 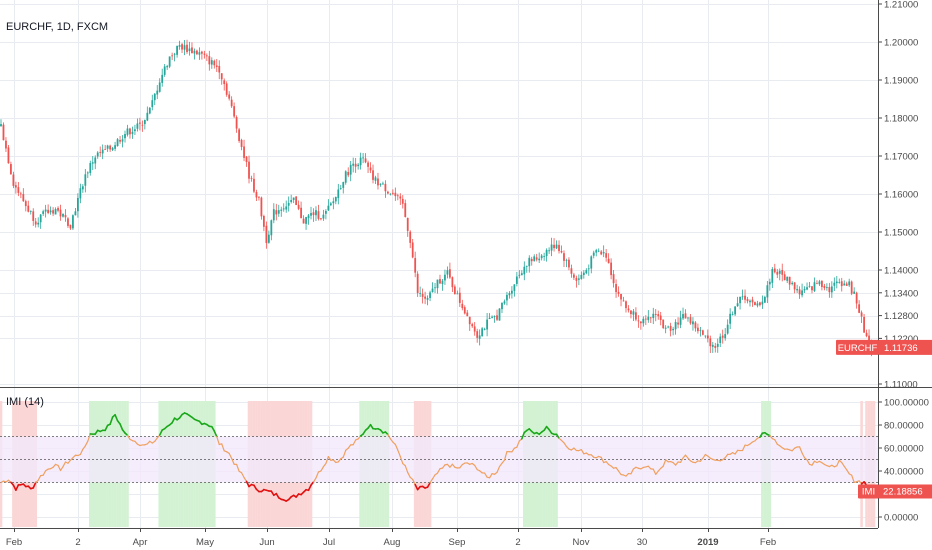 What do you see at coordinates (140, 542) in the screenshot?
I see `x-tick-label: Apr` at bounding box center [140, 542].